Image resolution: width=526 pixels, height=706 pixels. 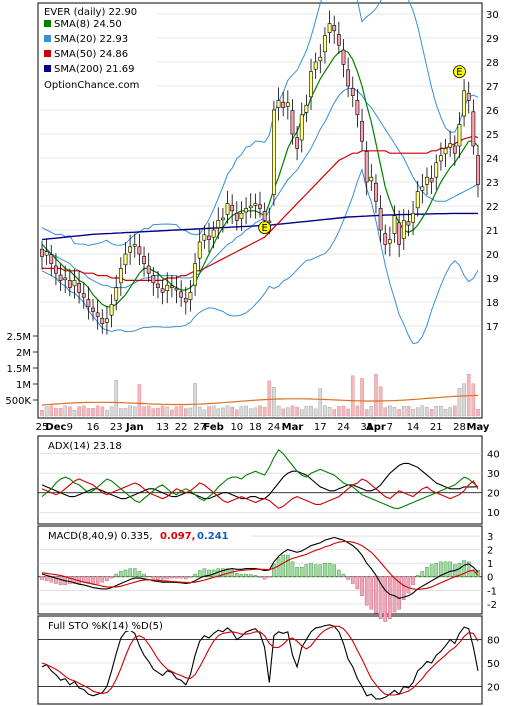 I want to click on x-tick-label: Feb, so click(x=213, y=427).